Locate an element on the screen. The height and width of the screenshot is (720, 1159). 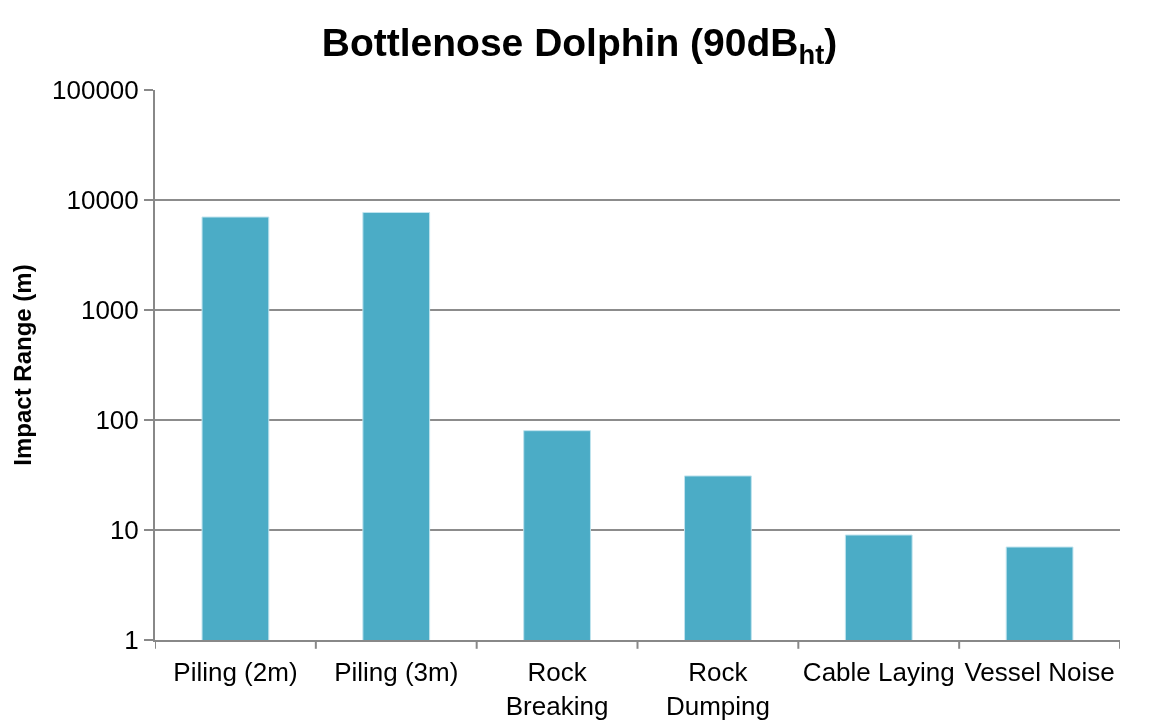
x-tick-label: Piling (3m) is located at coordinates (396, 672).